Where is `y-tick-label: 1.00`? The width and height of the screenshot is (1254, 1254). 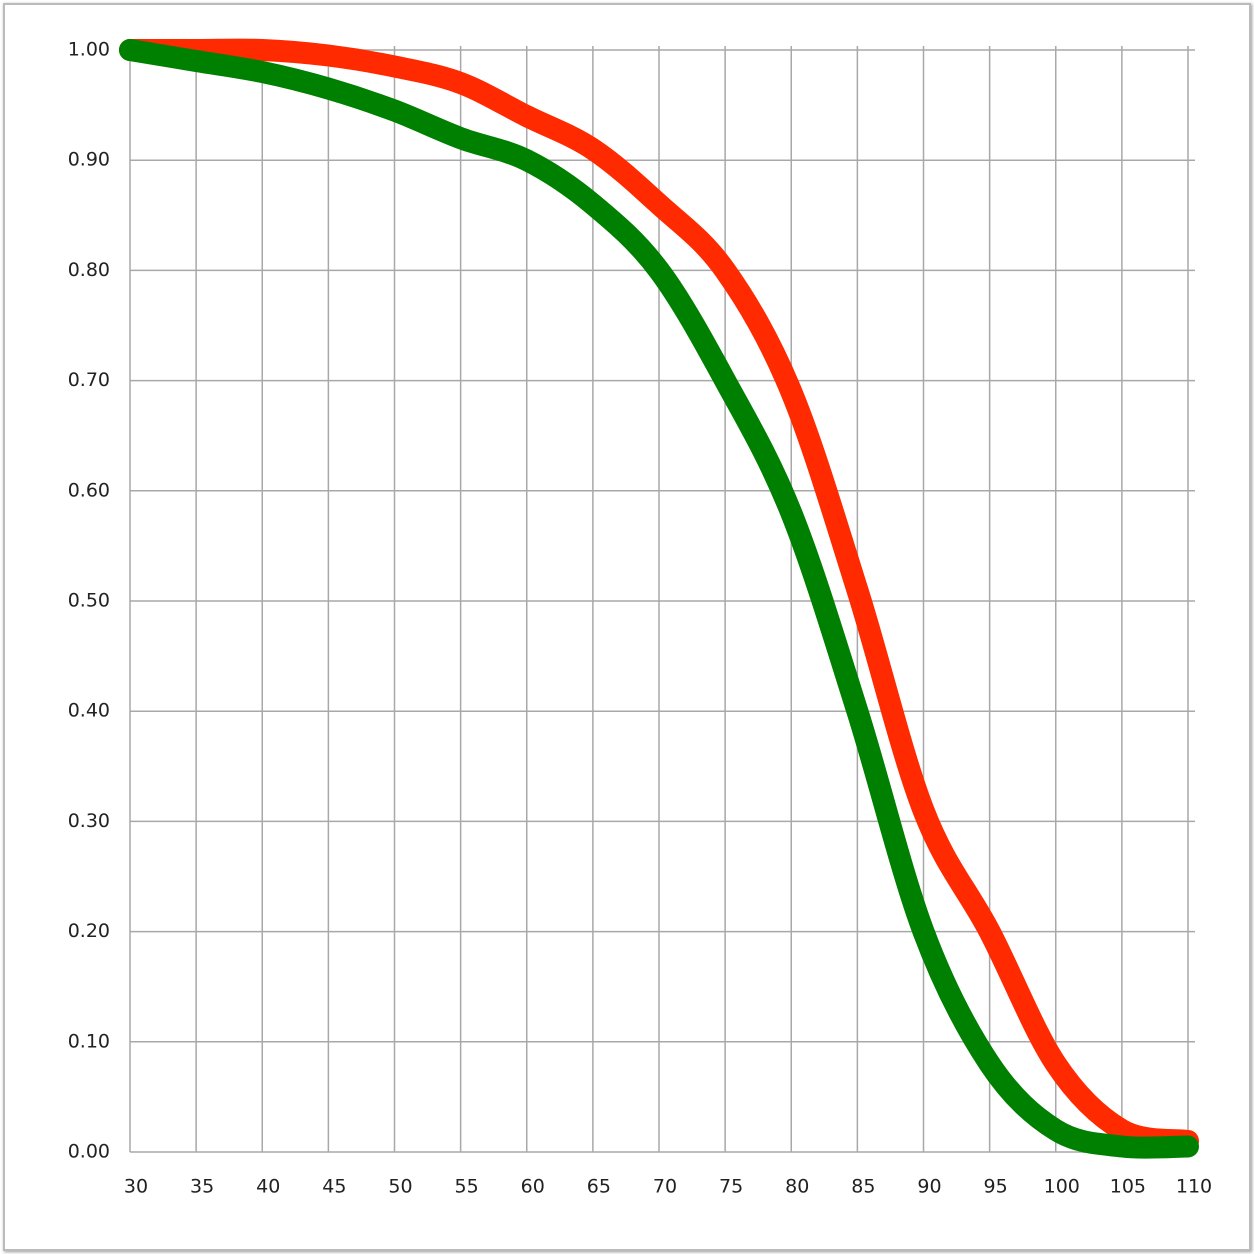
y-tick-label: 1.00 is located at coordinates (89, 50).